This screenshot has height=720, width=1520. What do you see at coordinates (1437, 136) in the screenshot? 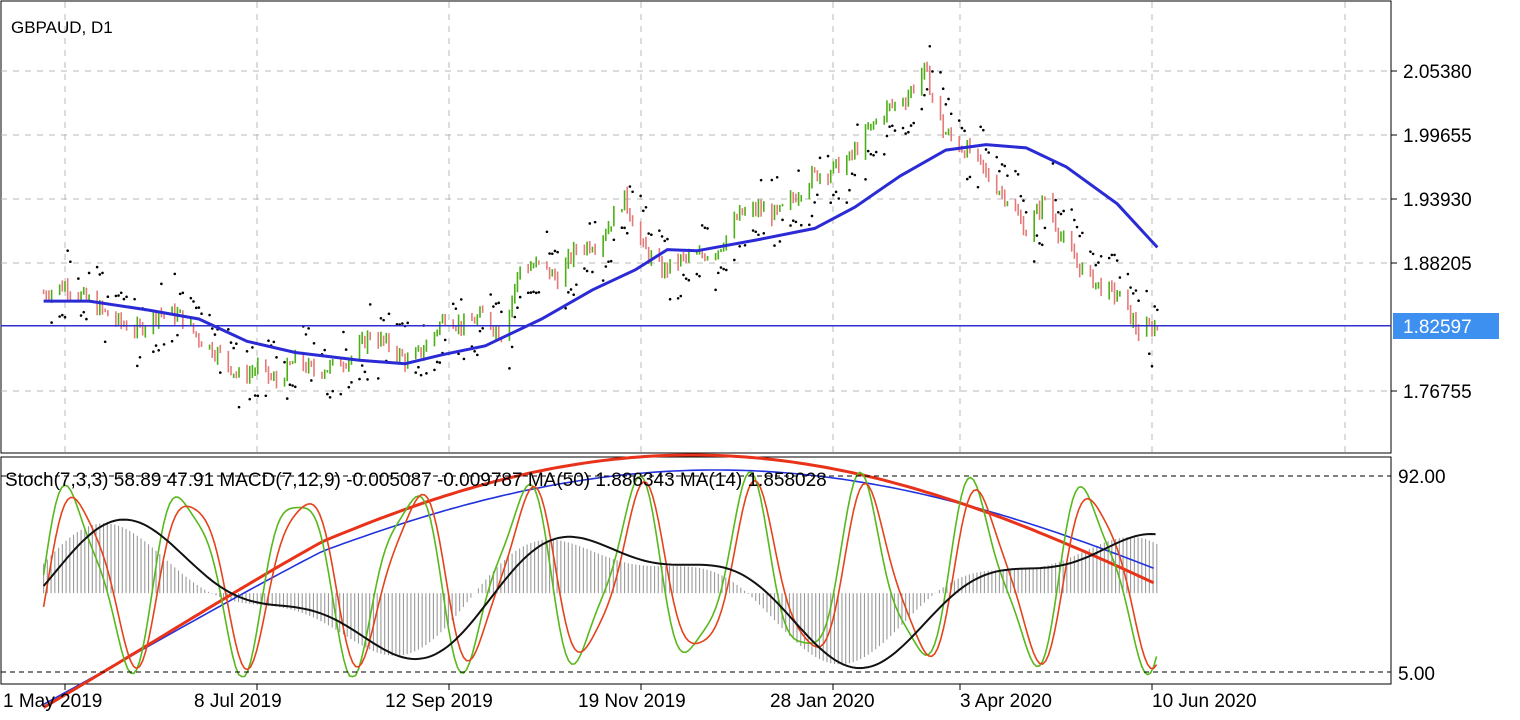
I see `price-tick-label: 1.99655` at bounding box center [1437, 136].